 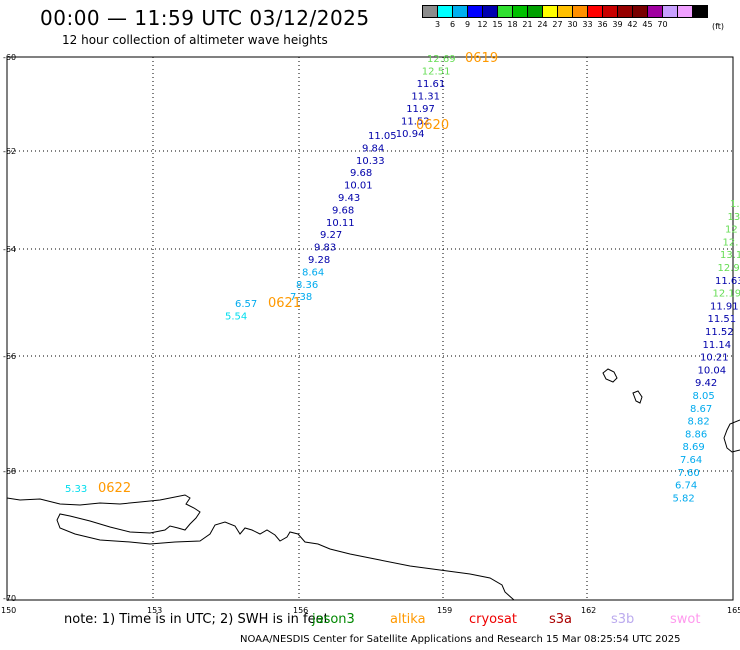 What do you see at coordinates (497, 24) in the screenshot?
I see `legend-tick: 15` at bounding box center [497, 24].